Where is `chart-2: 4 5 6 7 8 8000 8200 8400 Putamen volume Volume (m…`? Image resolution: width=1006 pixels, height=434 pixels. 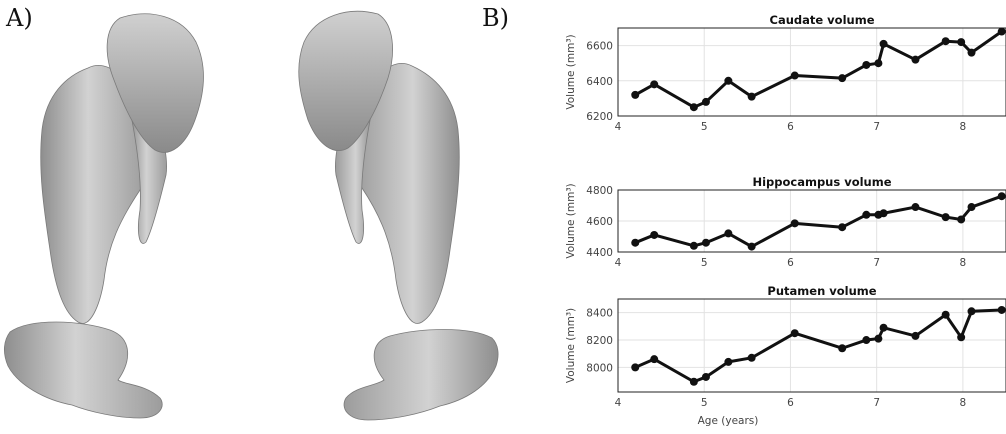 chart-2: 4 5 6 7 8 8000 8200 8400 Putamen volume Volume (m… is located at coordinates (785, 355).